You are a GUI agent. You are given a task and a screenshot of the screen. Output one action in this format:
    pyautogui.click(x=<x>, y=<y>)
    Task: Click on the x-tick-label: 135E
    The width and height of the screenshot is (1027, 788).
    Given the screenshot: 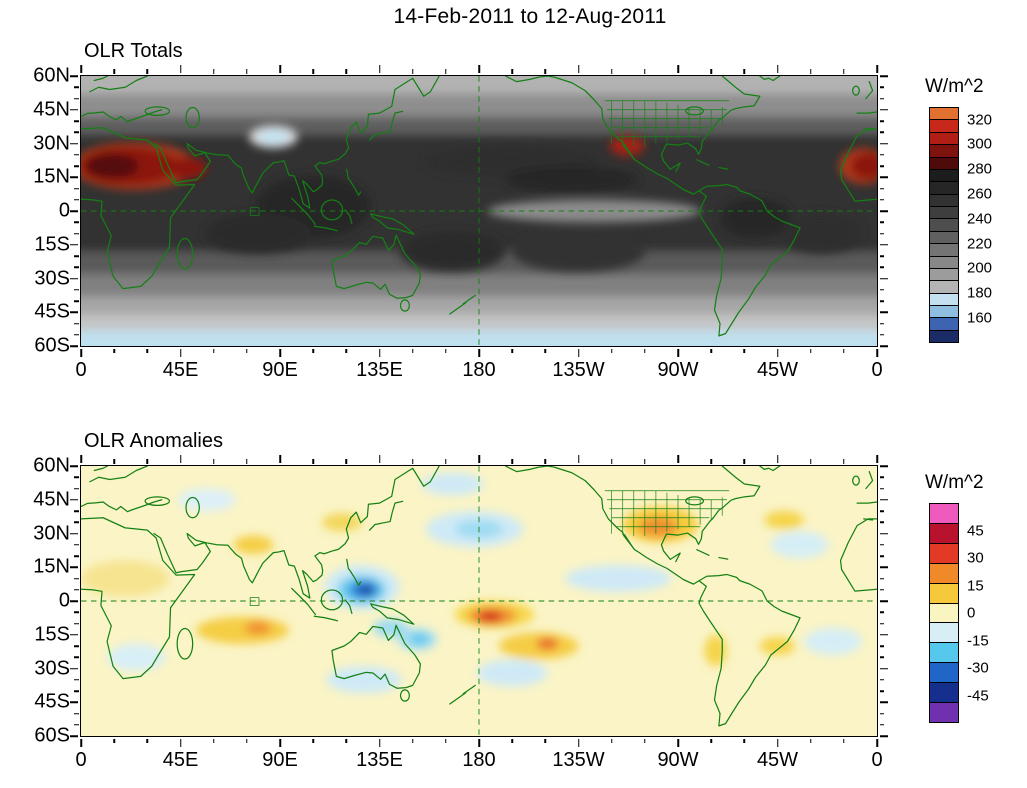 What is the action you would take?
    pyautogui.click(x=379, y=760)
    